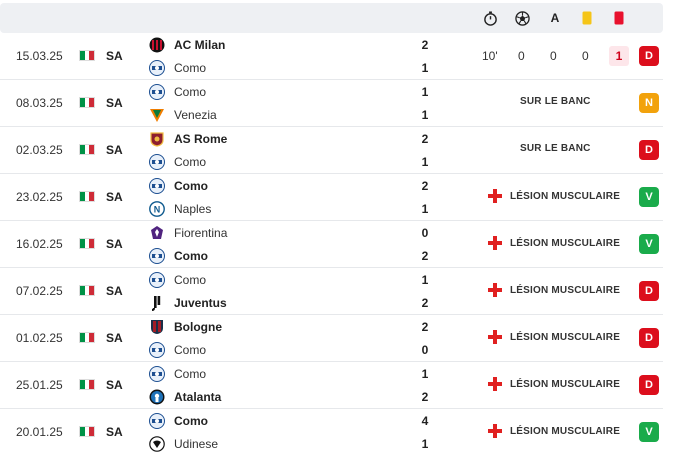  I want to click on injury-status: LÉSION MUSCULAIRE, so click(554, 384).